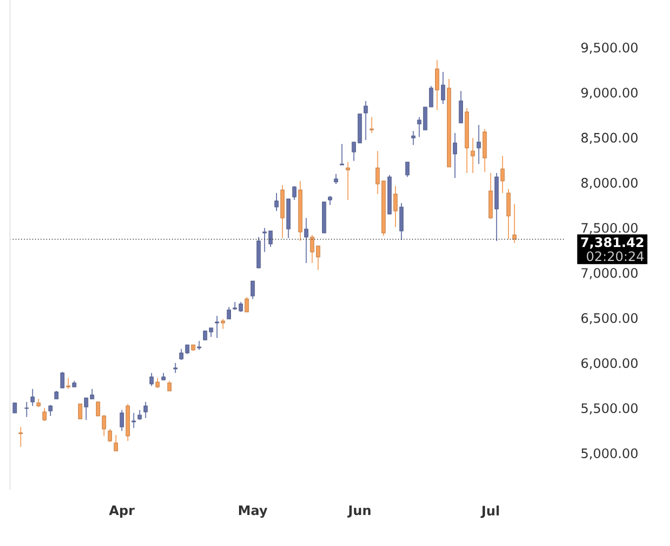 This screenshot has height=546, width=670. Describe the element at coordinates (489, 512) in the screenshot. I see `x-tick-label: Jul` at that location.